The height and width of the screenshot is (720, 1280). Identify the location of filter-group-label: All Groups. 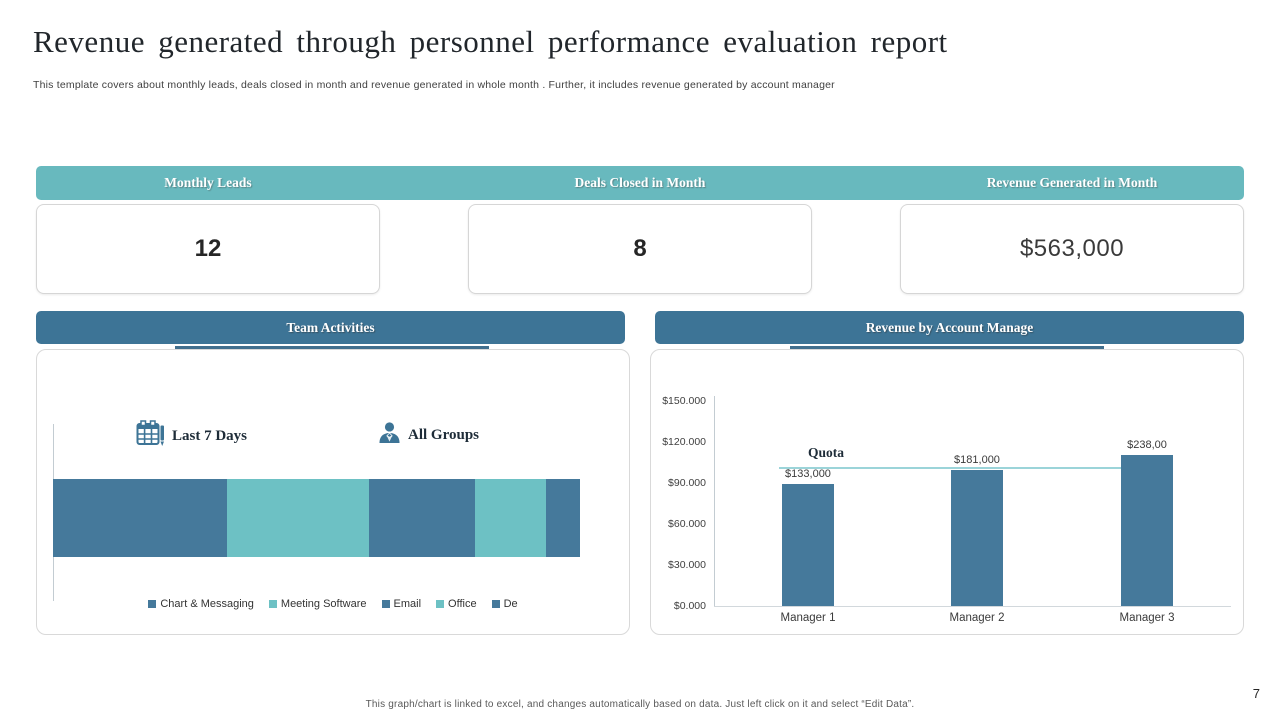
(443, 434).